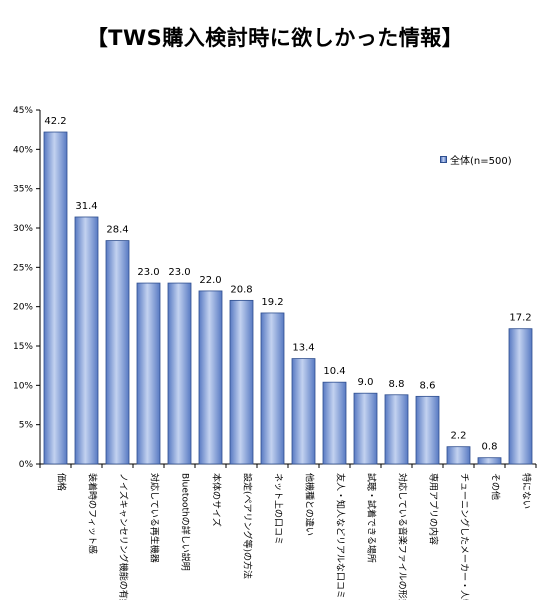 The width and height of the screenshot is (550, 600). I want to click on value-label: 20.8, so click(241, 289).